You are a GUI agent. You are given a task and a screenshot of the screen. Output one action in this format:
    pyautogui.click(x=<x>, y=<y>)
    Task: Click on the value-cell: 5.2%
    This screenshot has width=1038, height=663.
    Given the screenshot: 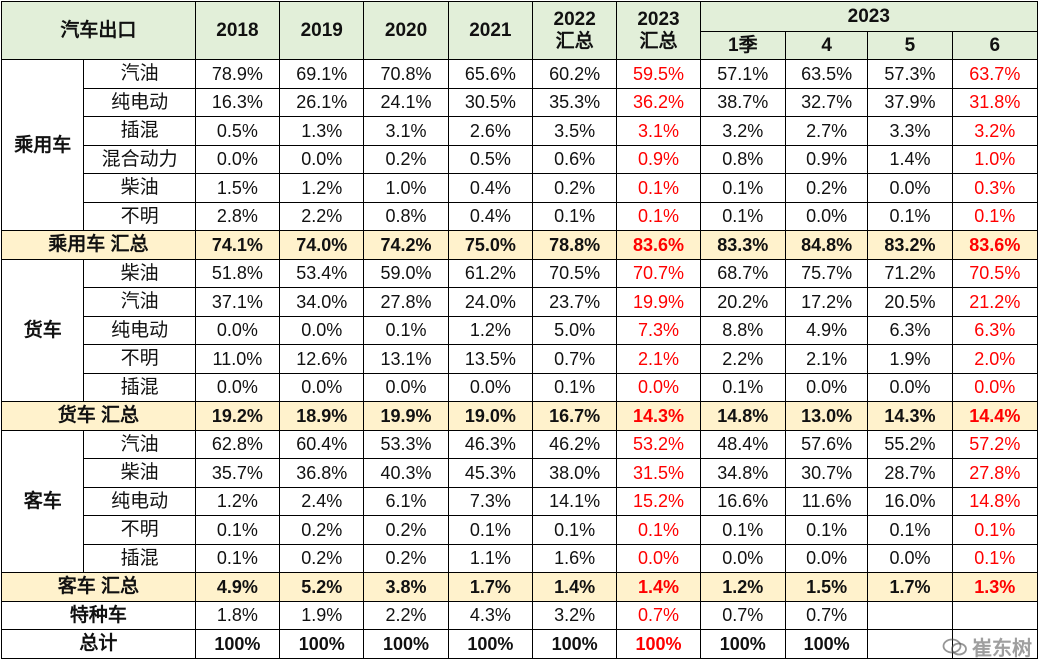 What is the action you would take?
    pyautogui.click(x=322, y=587)
    